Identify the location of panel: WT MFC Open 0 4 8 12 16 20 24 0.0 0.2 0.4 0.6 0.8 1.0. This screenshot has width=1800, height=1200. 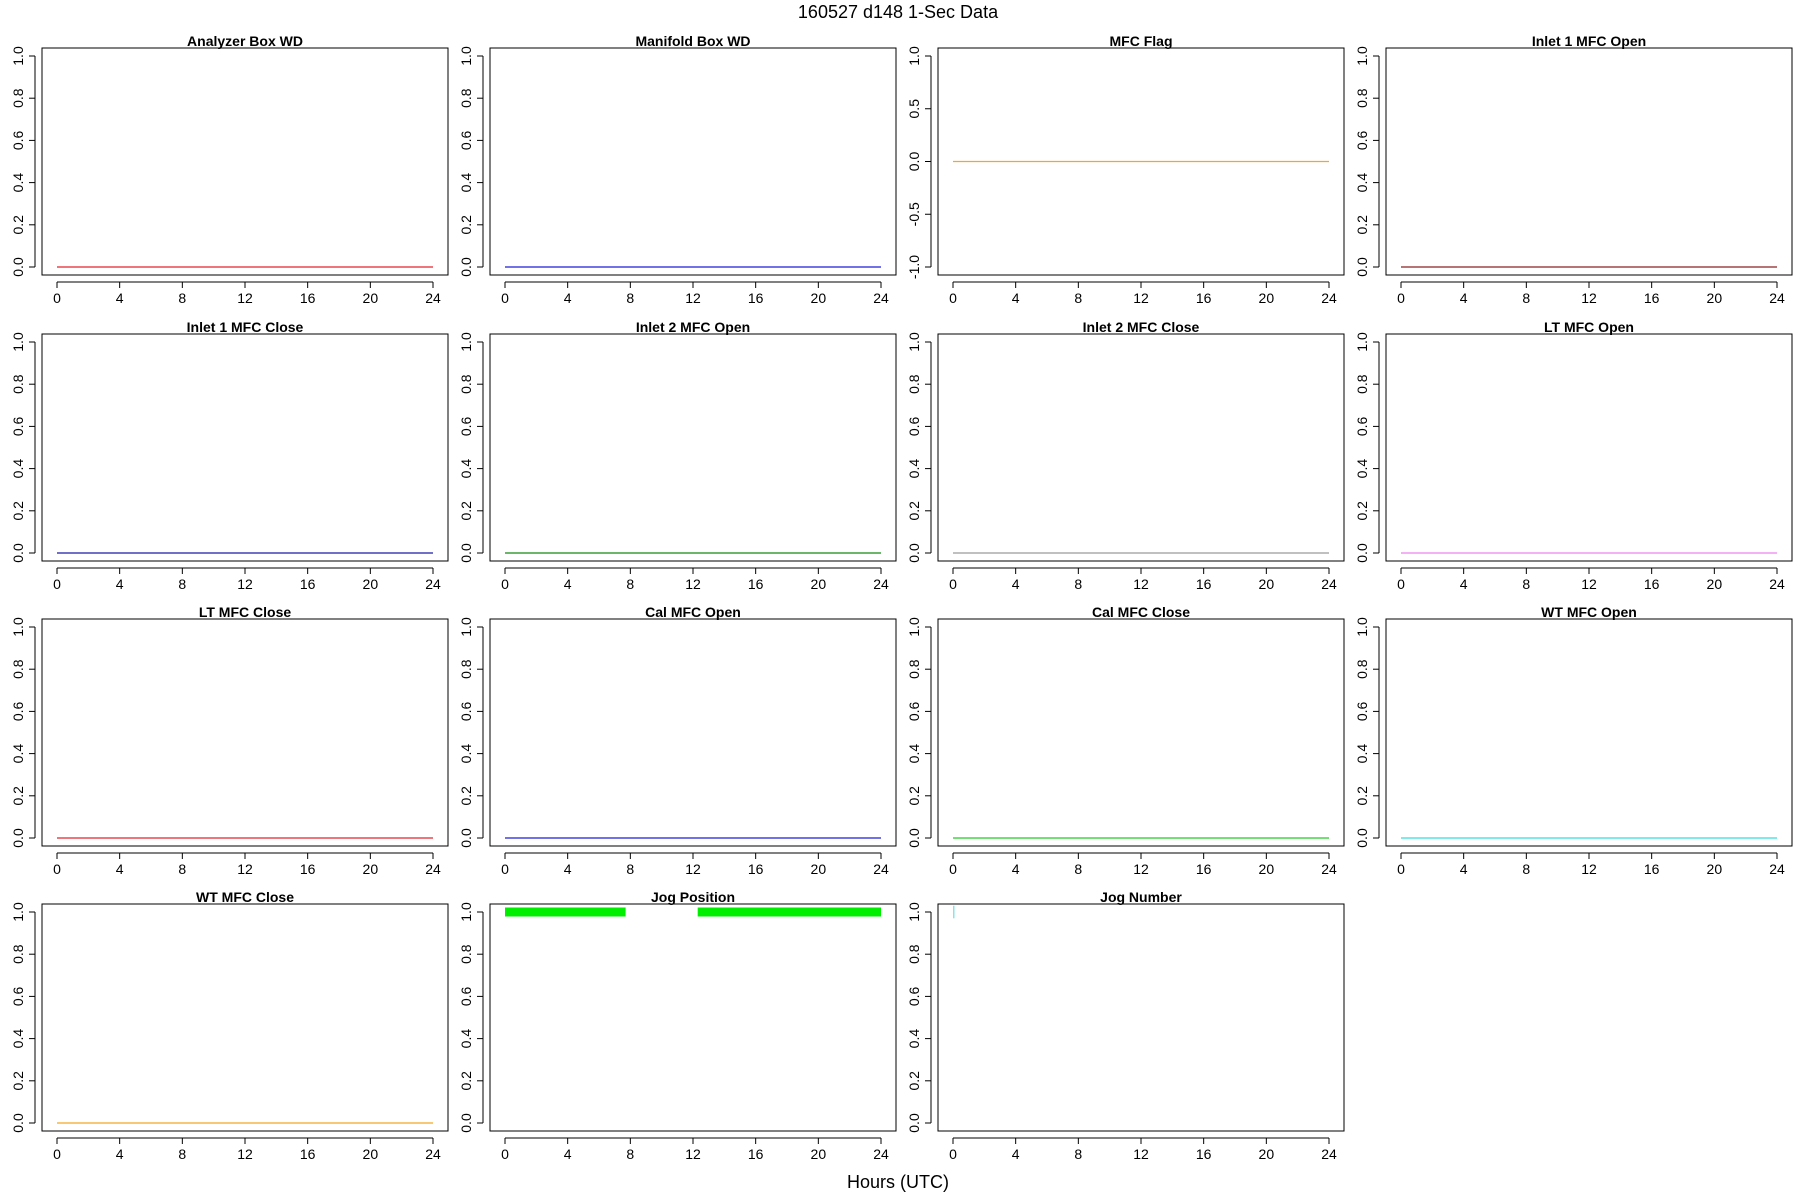
(1573, 740).